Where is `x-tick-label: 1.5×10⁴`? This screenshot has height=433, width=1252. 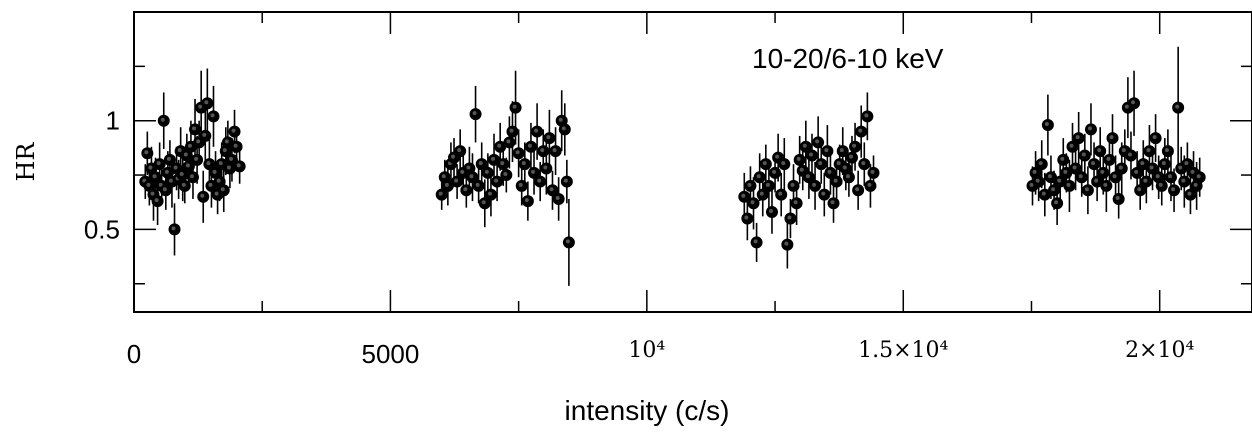
x-tick-label: 1.5×10⁴ is located at coordinates (903, 350).